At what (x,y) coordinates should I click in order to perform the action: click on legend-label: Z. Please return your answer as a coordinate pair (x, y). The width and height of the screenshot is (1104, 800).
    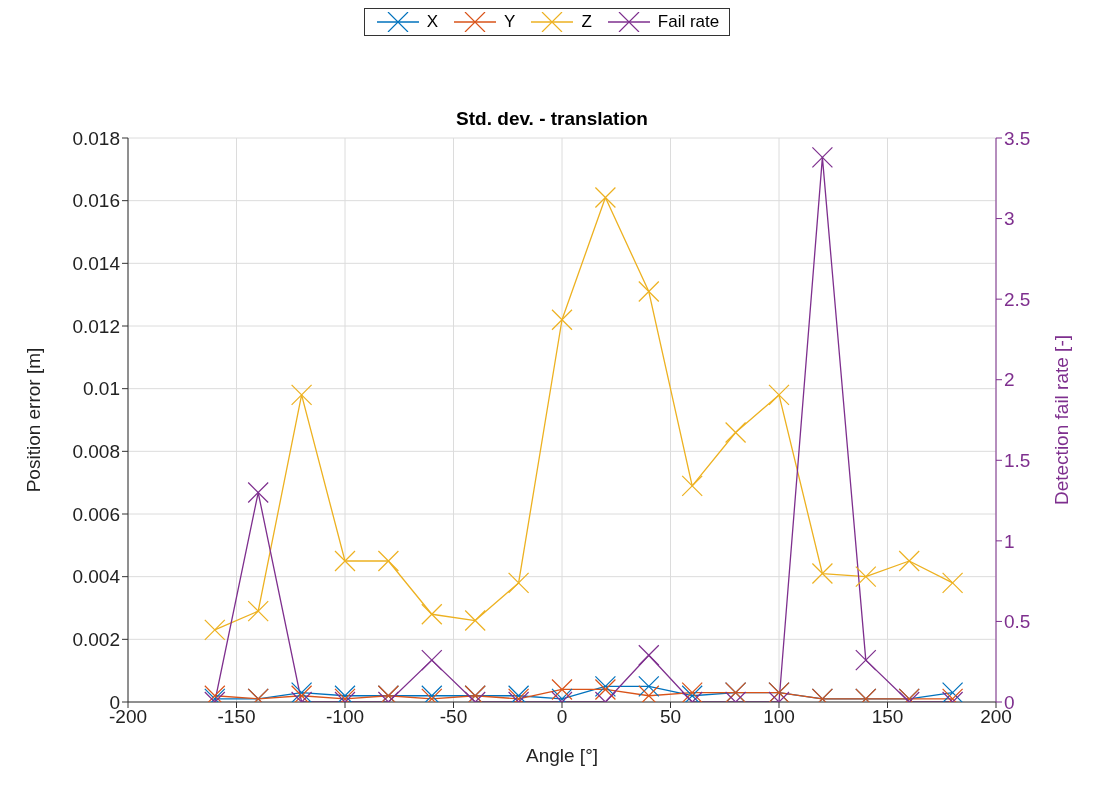
    Looking at the image, I should click on (586, 22).